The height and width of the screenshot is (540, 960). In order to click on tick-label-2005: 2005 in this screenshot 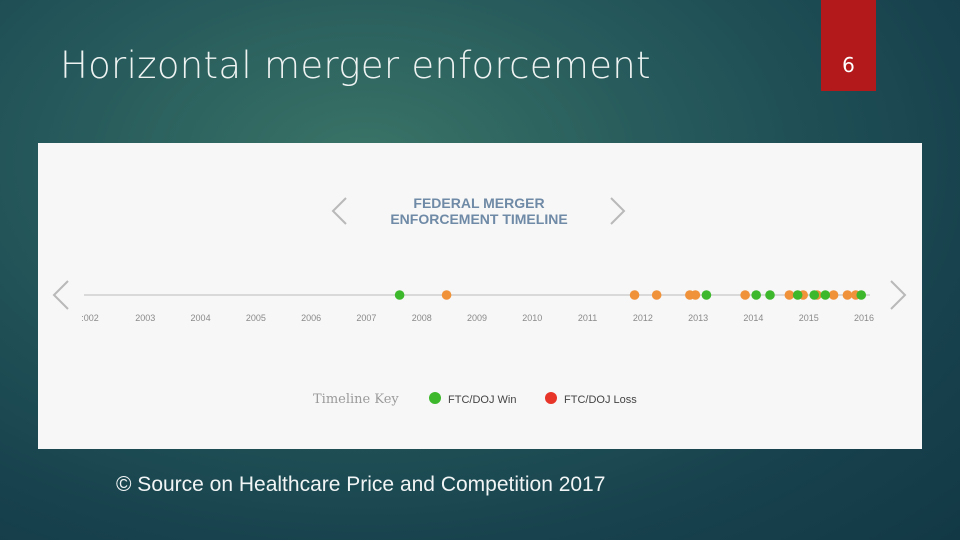, I will do `click(256, 318)`.